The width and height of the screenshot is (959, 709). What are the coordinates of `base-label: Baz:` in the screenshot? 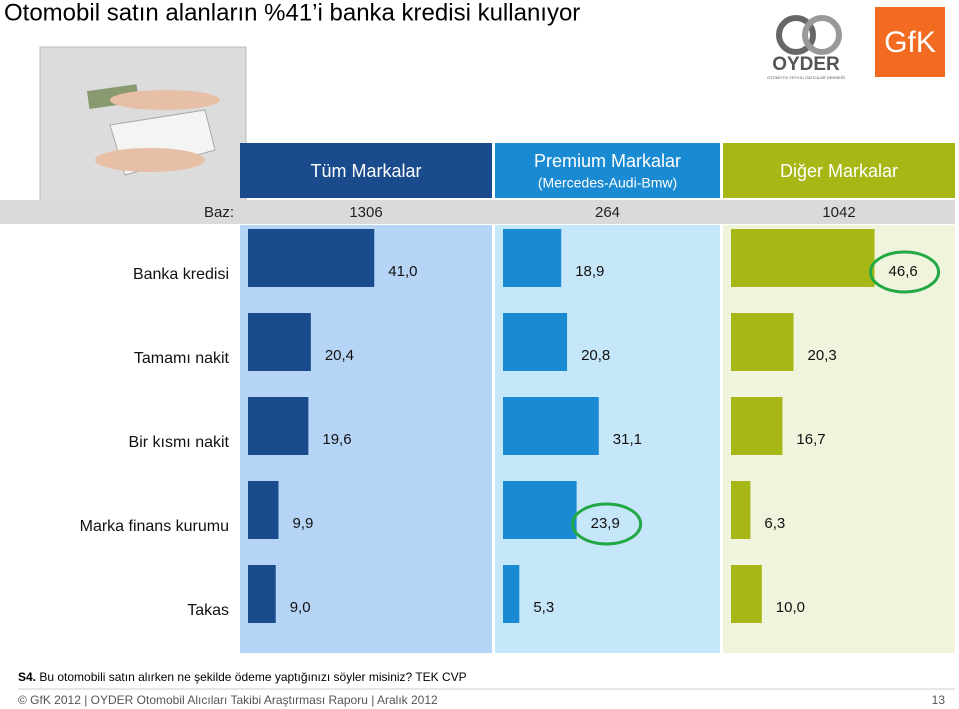 It's located at (219, 212).